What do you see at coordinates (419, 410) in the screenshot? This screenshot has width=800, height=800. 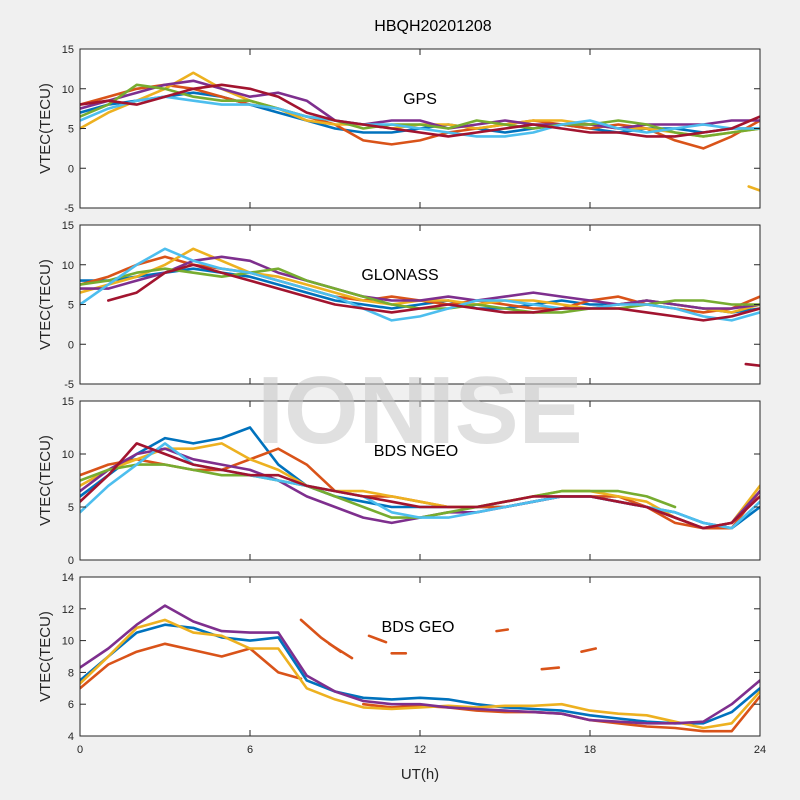 I see `watermark: IONISE` at bounding box center [419, 410].